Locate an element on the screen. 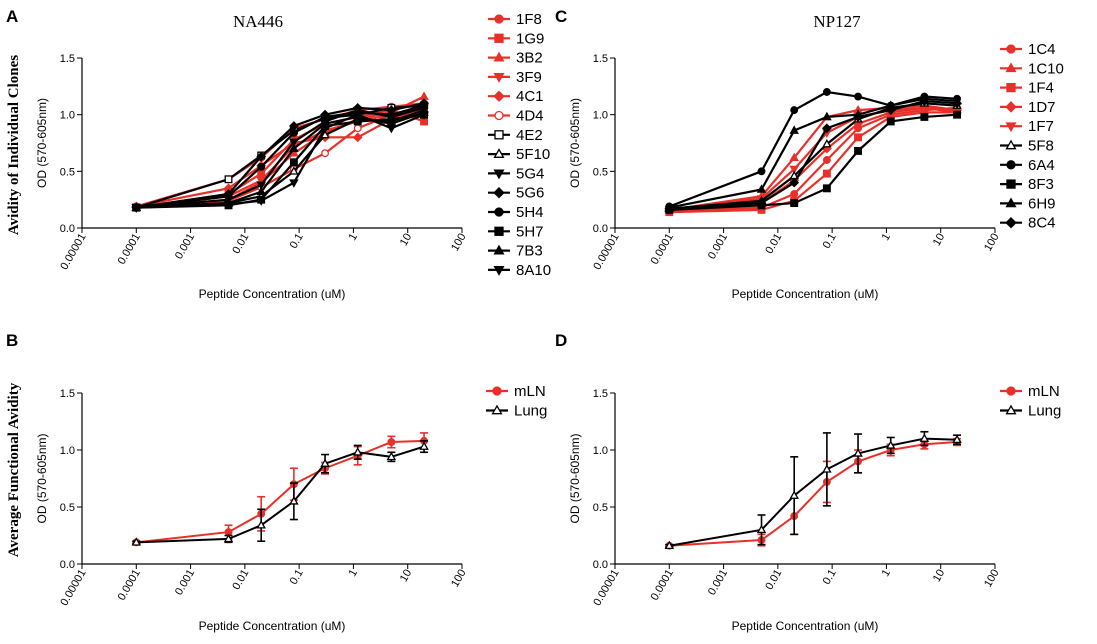 The height and width of the screenshot is (644, 1097). legend-item: 6H9 is located at coordinates (1028, 203).